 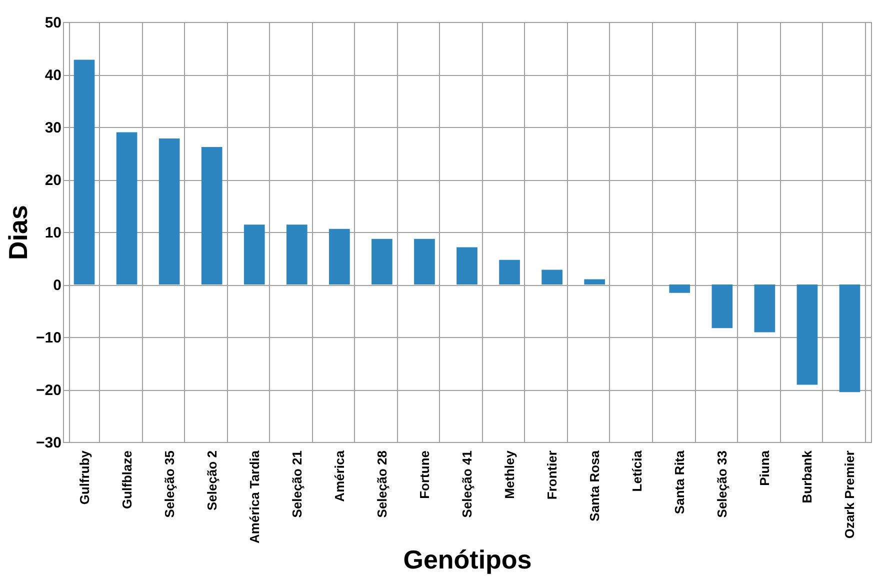 I want to click on x-tick-label: Piuna, so click(x=764, y=468).